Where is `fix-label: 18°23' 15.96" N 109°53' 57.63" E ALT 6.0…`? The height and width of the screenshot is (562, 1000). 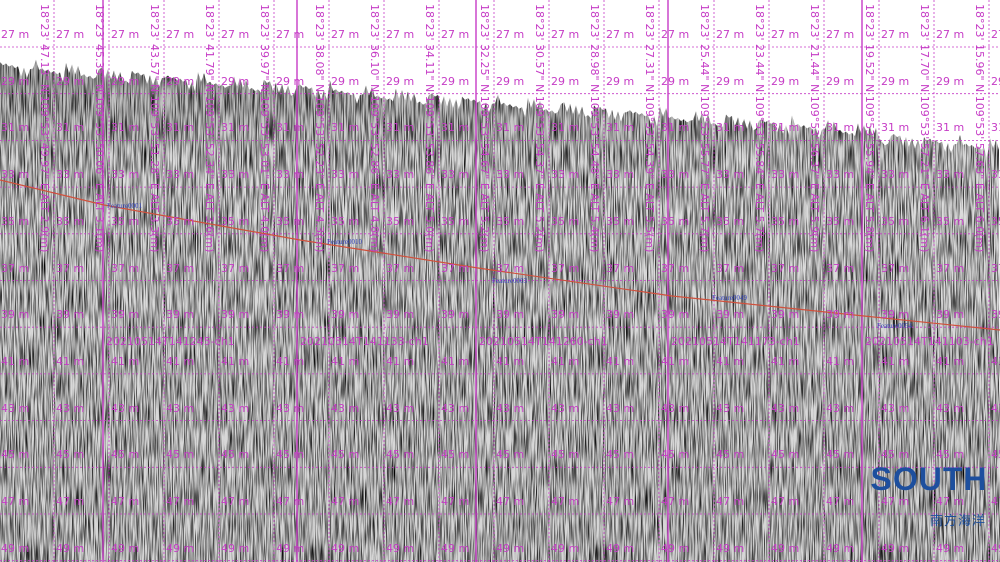 fix-label: 18°23' 15.96" N 109°53' 57.63" E ALT 6.0… is located at coordinates (979, 128).